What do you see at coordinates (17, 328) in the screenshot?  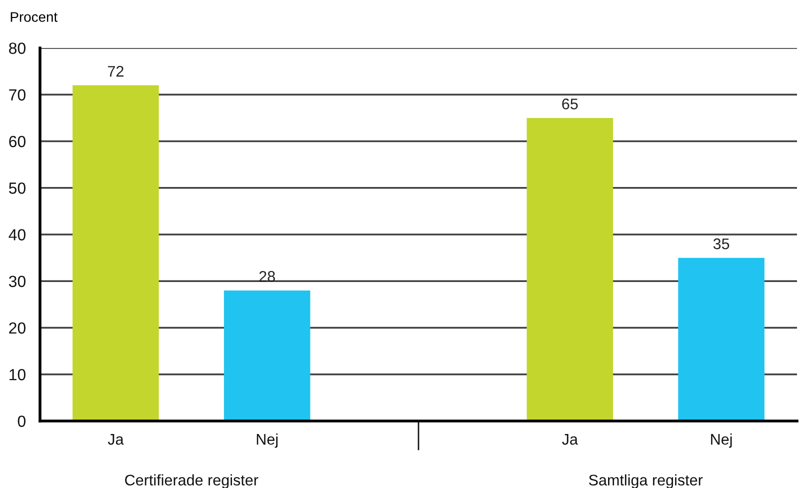 I see `y-tick-label: 20` at bounding box center [17, 328].